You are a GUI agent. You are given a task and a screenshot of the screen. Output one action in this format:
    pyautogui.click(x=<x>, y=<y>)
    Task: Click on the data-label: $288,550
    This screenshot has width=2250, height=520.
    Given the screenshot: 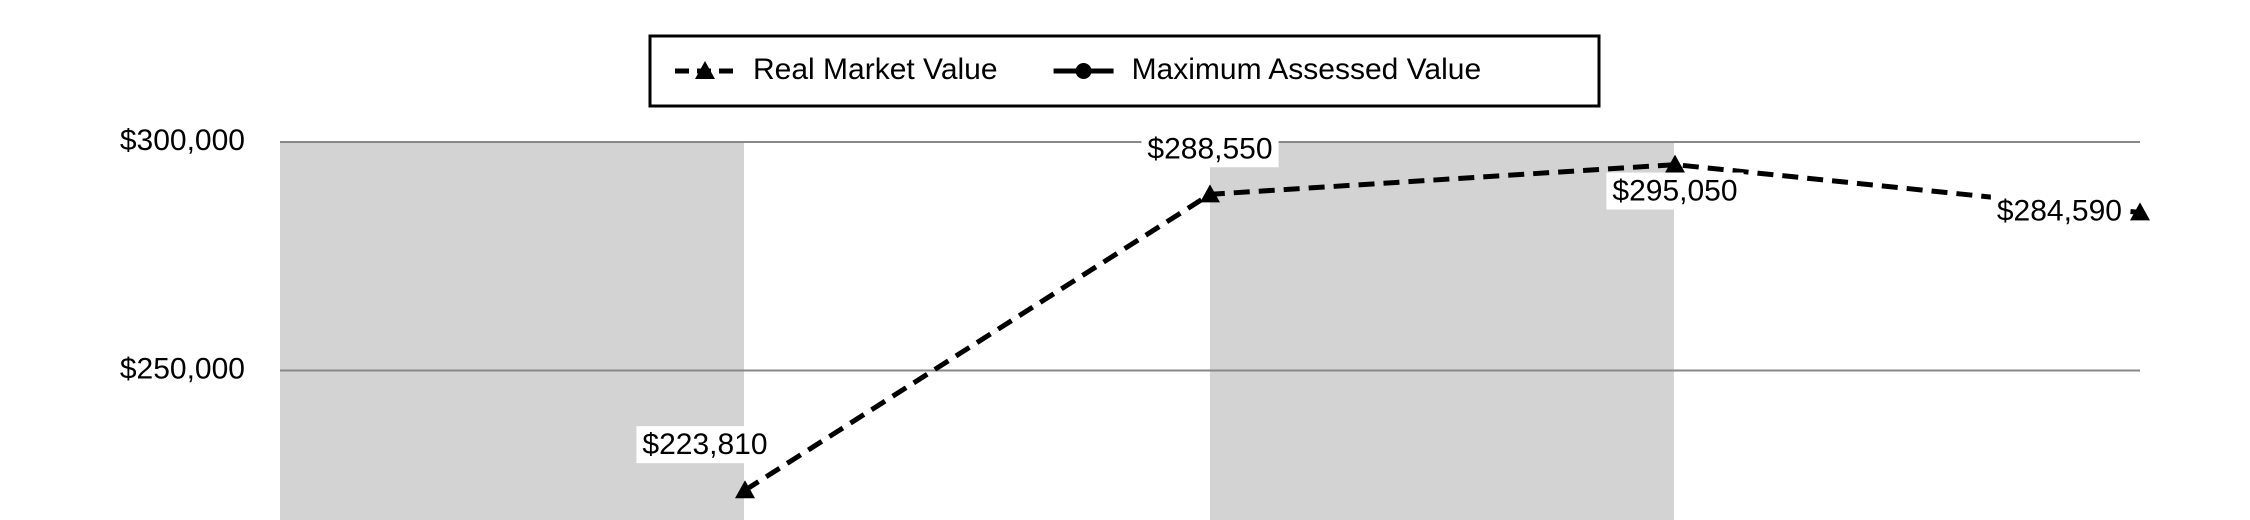 What is the action you would take?
    pyautogui.click(x=1209, y=148)
    